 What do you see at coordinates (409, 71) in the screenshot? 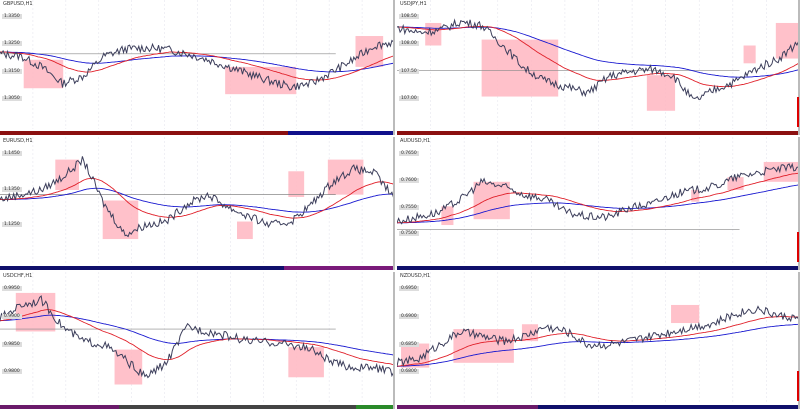
I see `price-axis-label: 107.50` at bounding box center [409, 71].